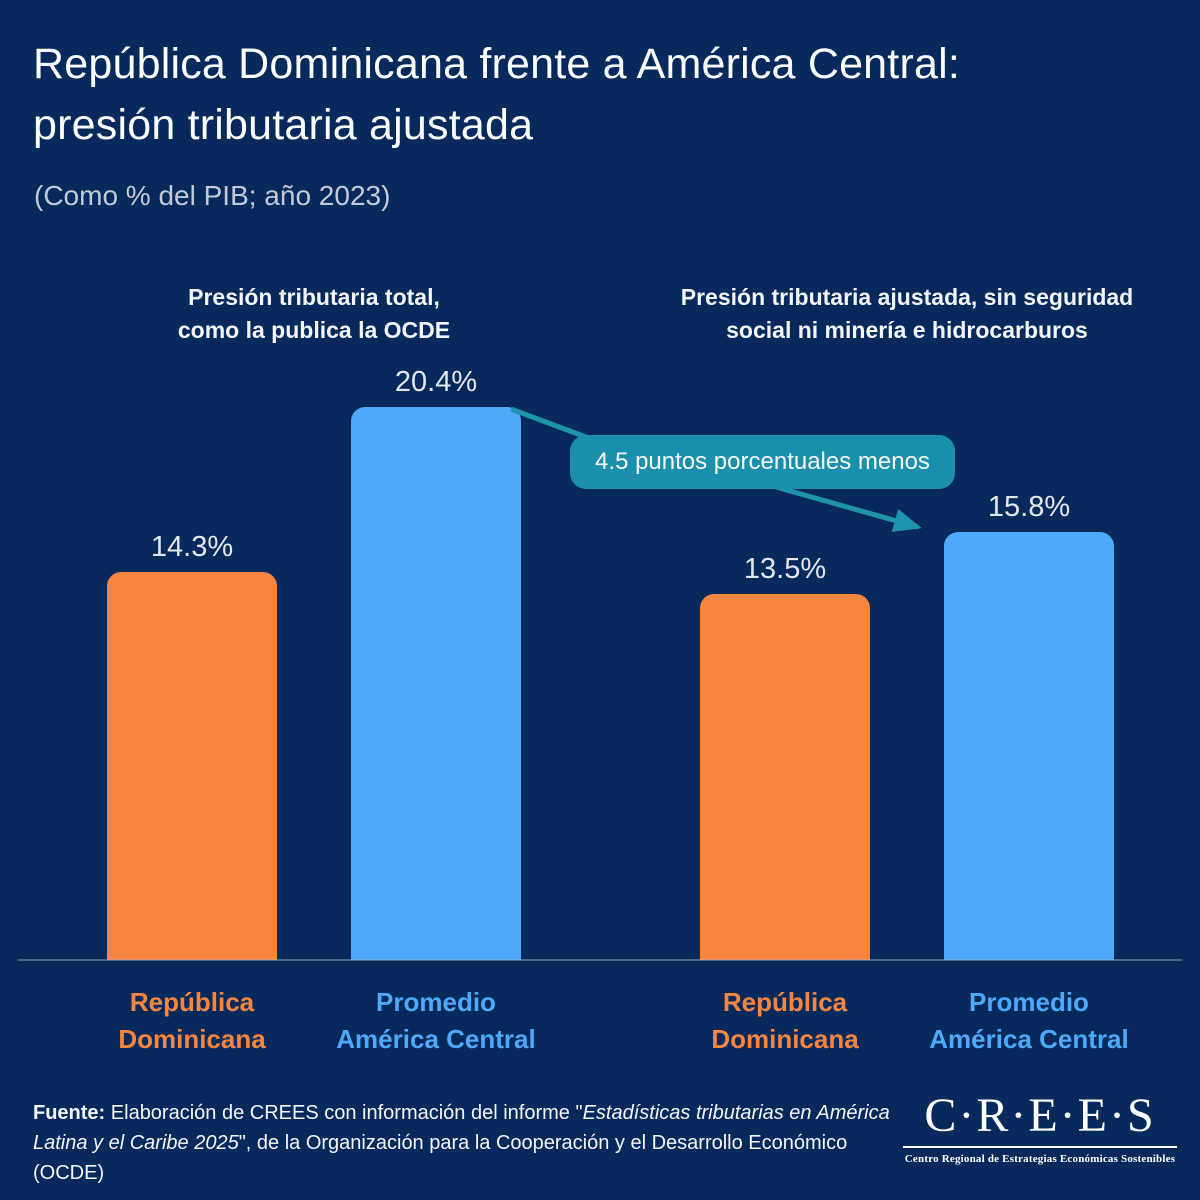  What do you see at coordinates (907, 329) in the screenshot?
I see `group-label-ajustada-line-2: social ni minería e hidrocarburos` at bounding box center [907, 329].